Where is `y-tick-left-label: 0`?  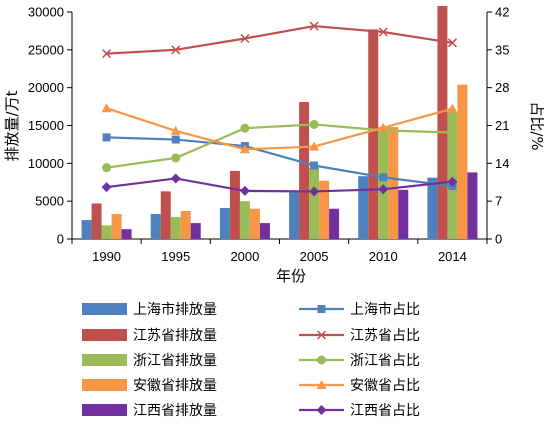
y-tick-left-label: 0 is located at coordinates (60, 239).